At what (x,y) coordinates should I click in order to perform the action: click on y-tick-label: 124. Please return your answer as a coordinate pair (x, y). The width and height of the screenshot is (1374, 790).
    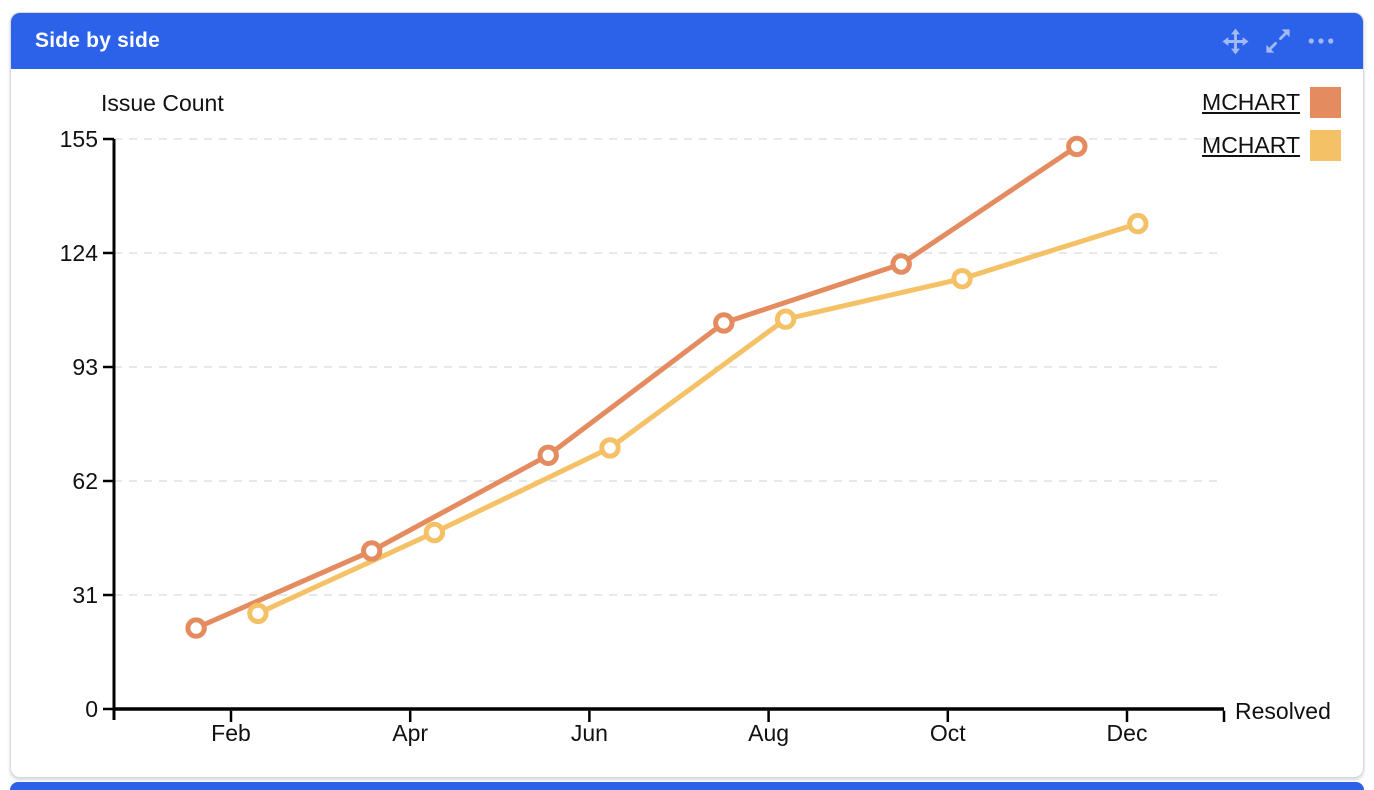
    Looking at the image, I should click on (79, 253).